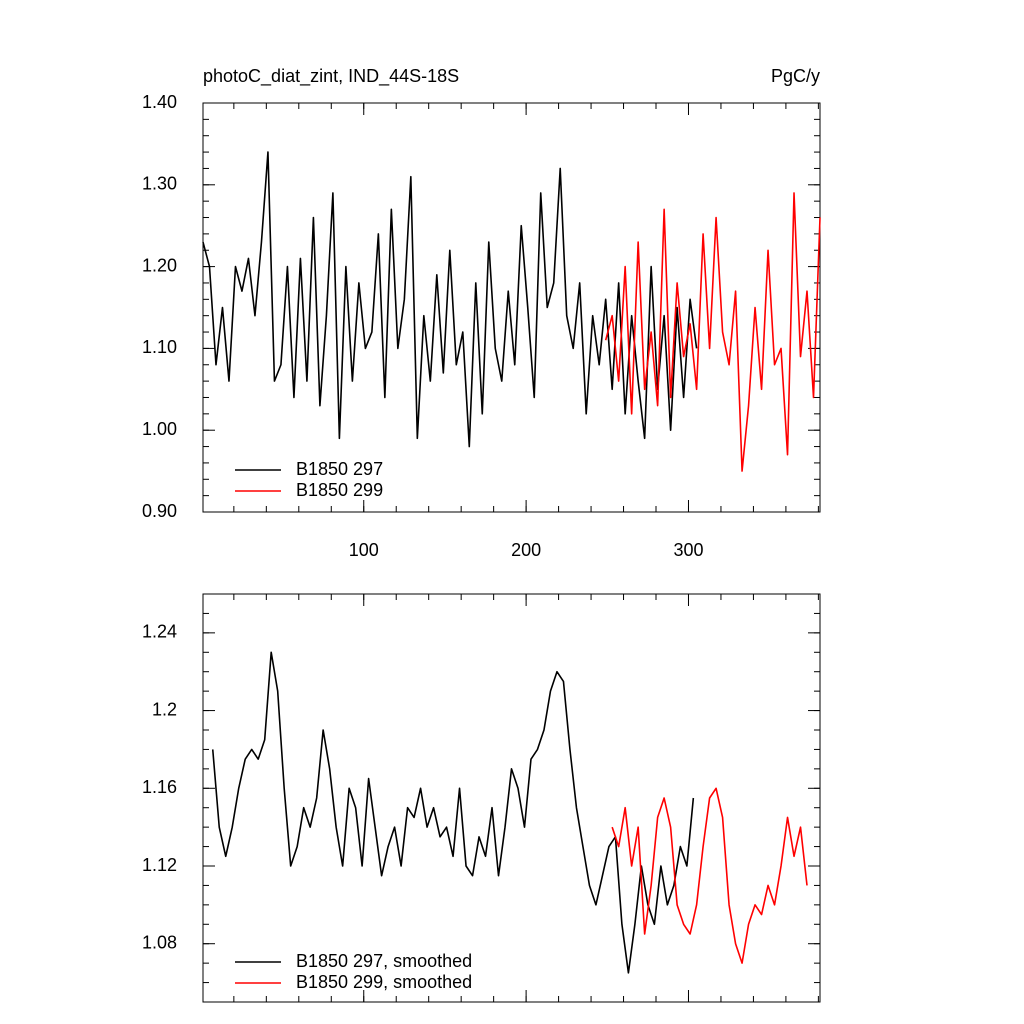 The width and height of the screenshot is (1024, 1024). I want to click on y-tick-label: 1.24, so click(159, 632).